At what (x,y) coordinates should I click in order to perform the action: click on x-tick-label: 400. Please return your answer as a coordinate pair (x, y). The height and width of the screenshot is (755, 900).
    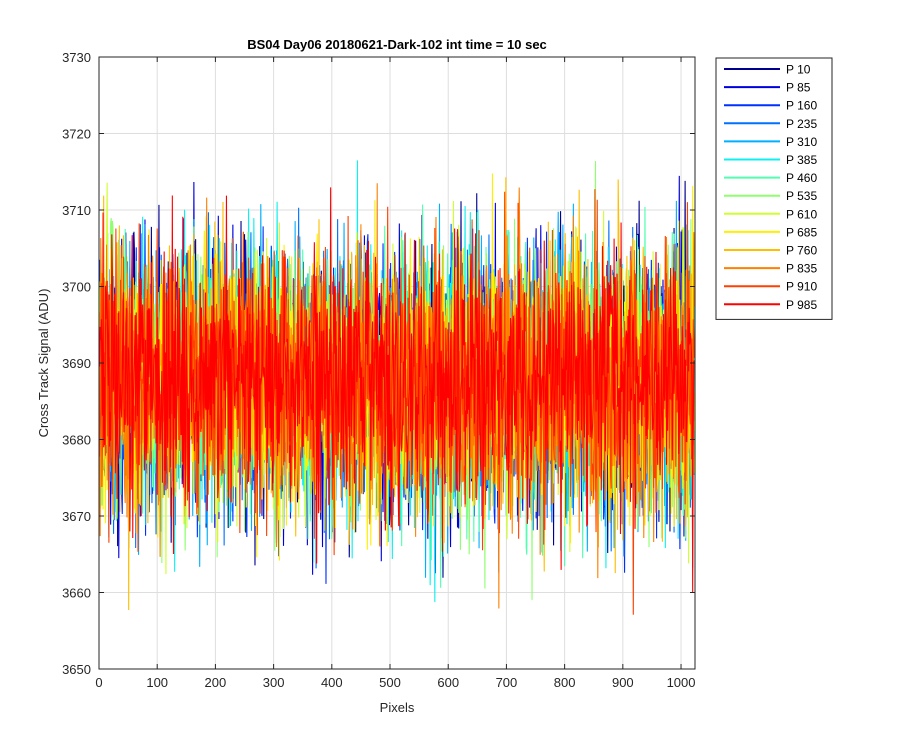
    Looking at the image, I should click on (332, 682).